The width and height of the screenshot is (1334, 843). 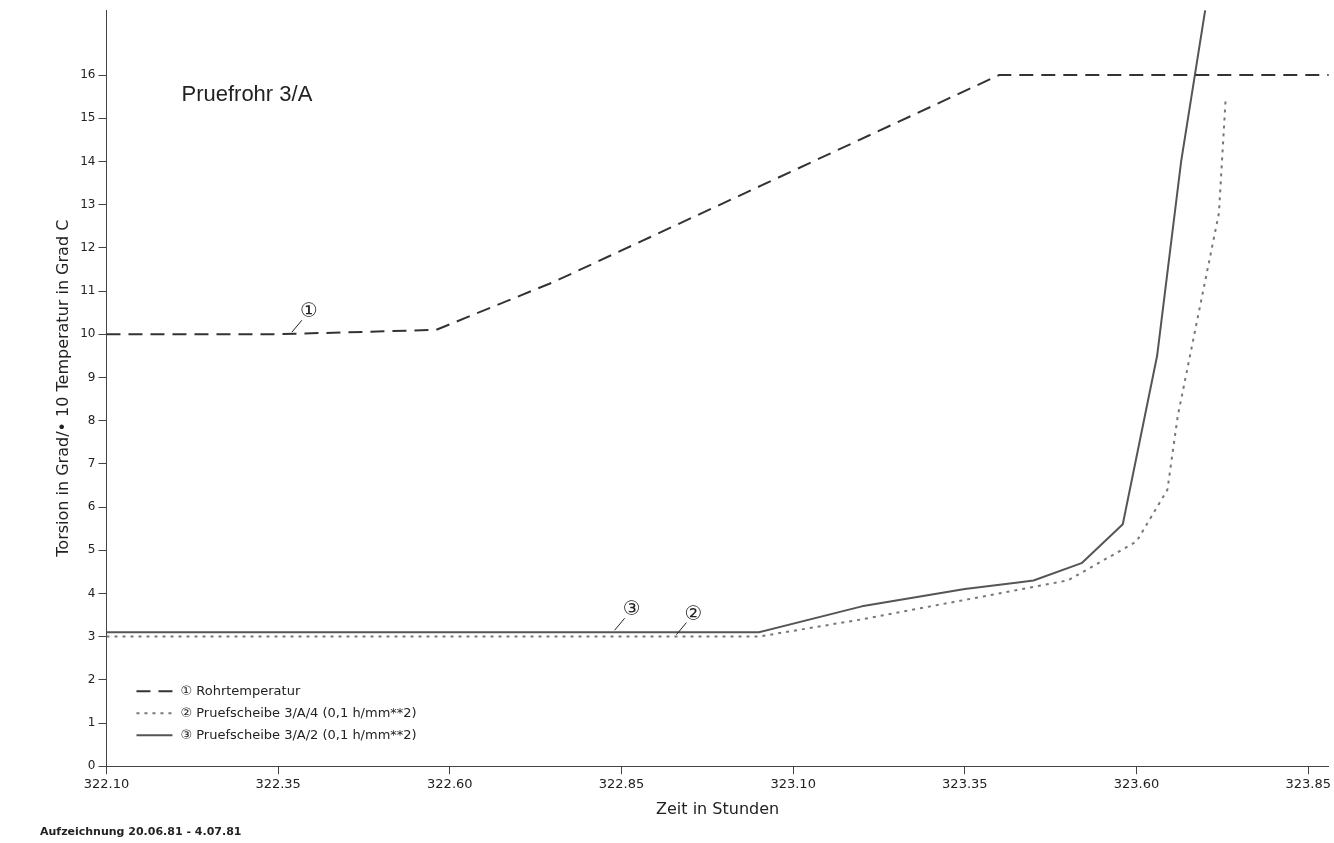 I want to click on y-tick-label: 0, so click(x=91, y=765).